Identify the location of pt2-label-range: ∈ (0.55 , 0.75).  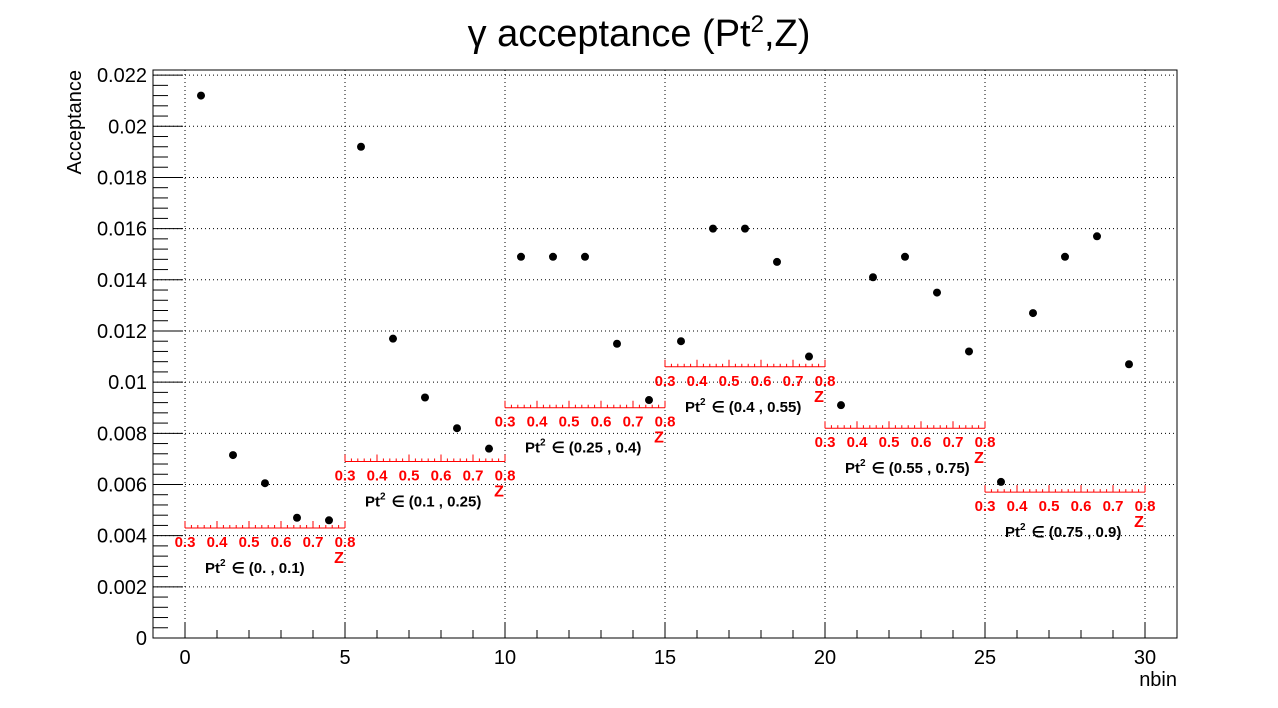
(921, 468).